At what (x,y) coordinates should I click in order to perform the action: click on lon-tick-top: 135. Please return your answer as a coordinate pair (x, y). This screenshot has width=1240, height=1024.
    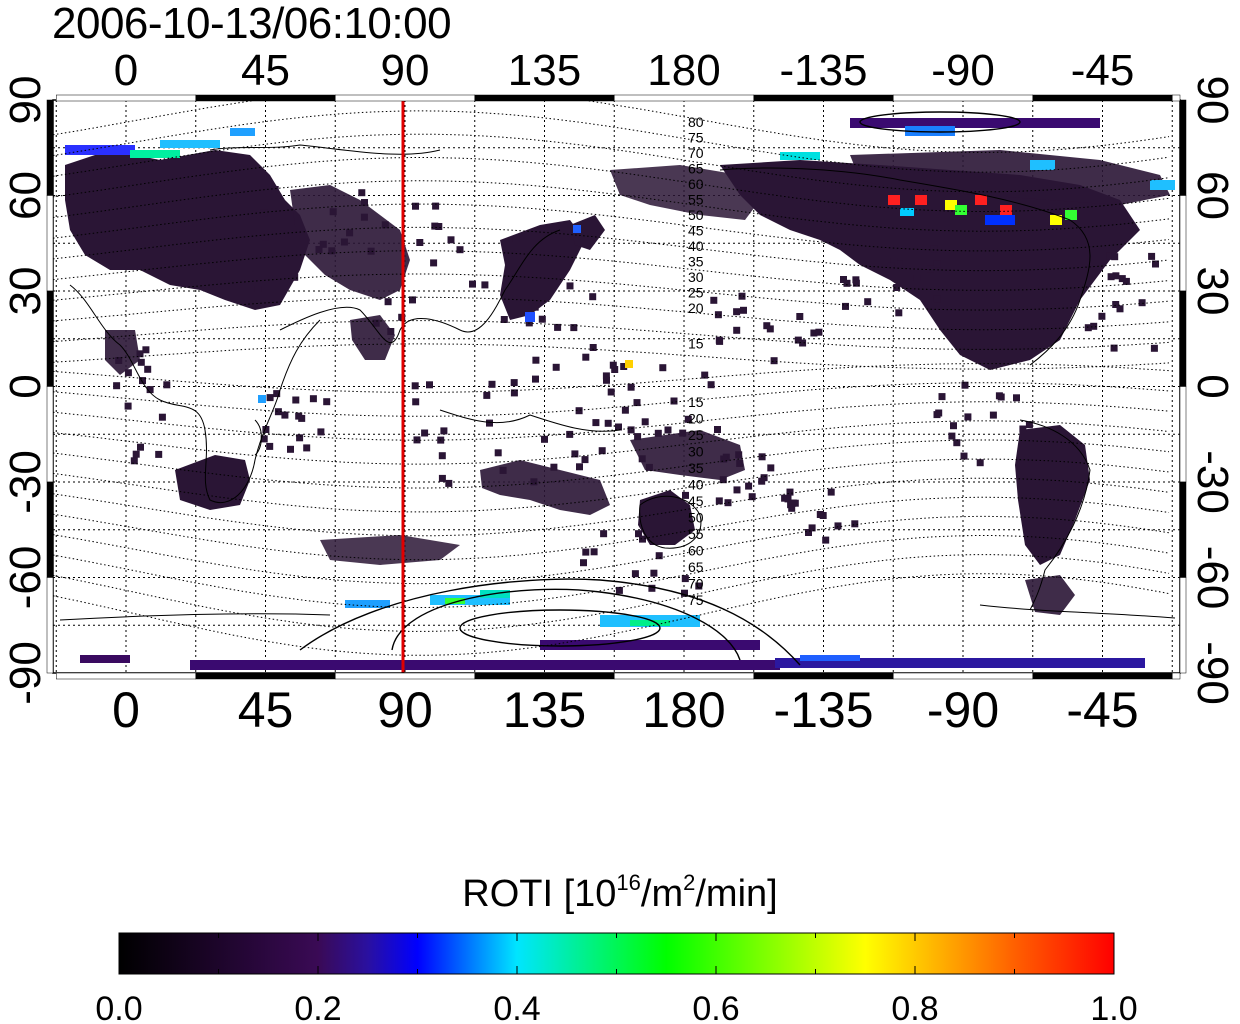
    Looking at the image, I should click on (544, 70).